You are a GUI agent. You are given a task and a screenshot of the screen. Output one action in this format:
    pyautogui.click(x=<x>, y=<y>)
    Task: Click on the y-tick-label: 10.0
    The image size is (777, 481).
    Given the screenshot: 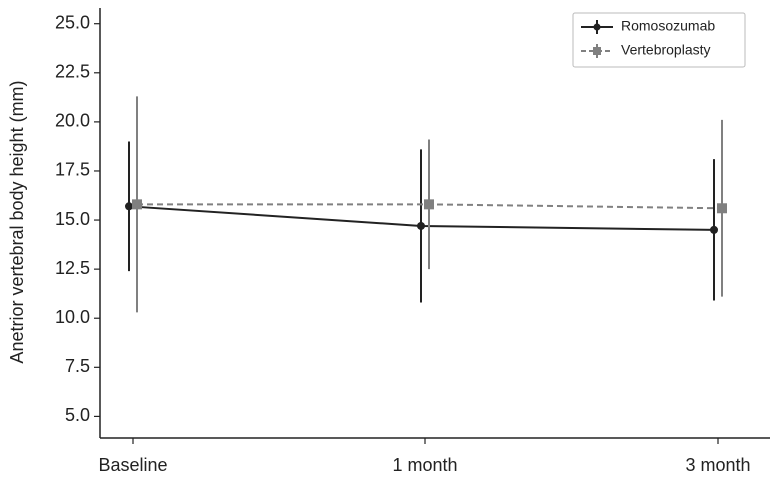 What is the action you would take?
    pyautogui.click(x=72, y=317)
    